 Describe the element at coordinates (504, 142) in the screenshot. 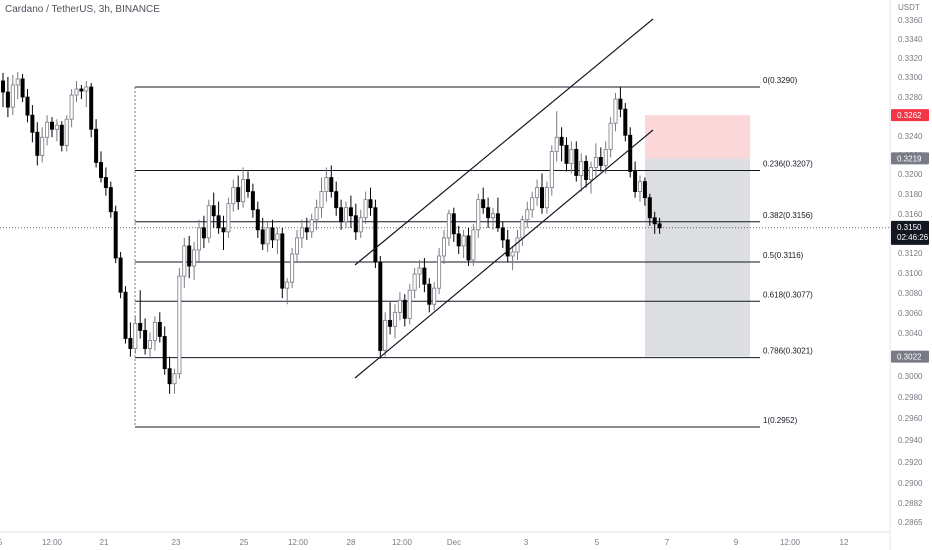

I see `channel-upper-line` at that location.